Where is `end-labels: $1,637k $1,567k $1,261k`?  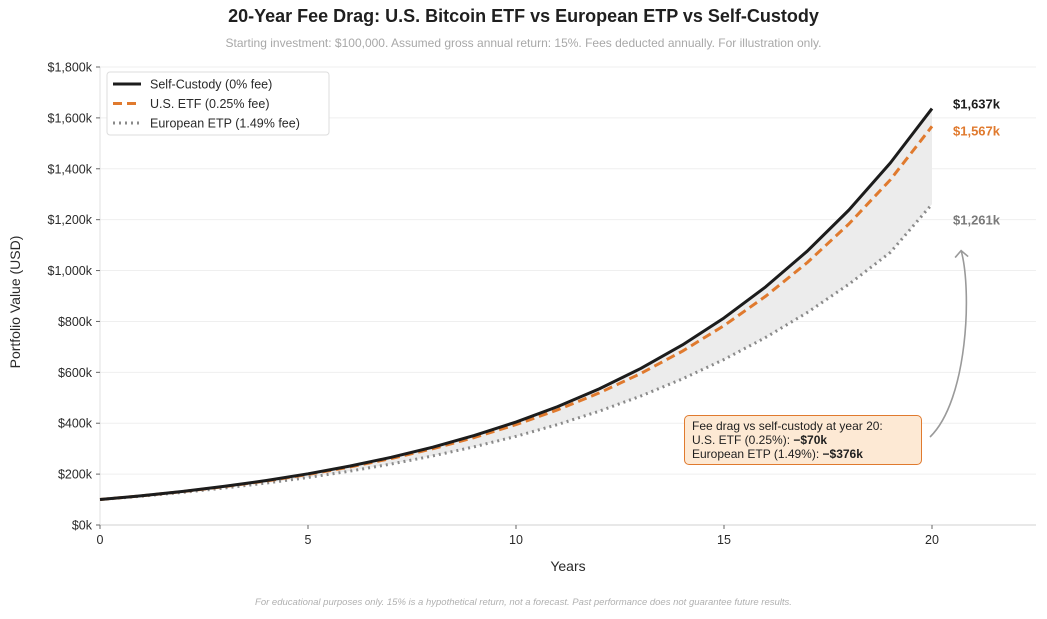 end-labels: $1,637k $1,567k $1,261k is located at coordinates (977, 162).